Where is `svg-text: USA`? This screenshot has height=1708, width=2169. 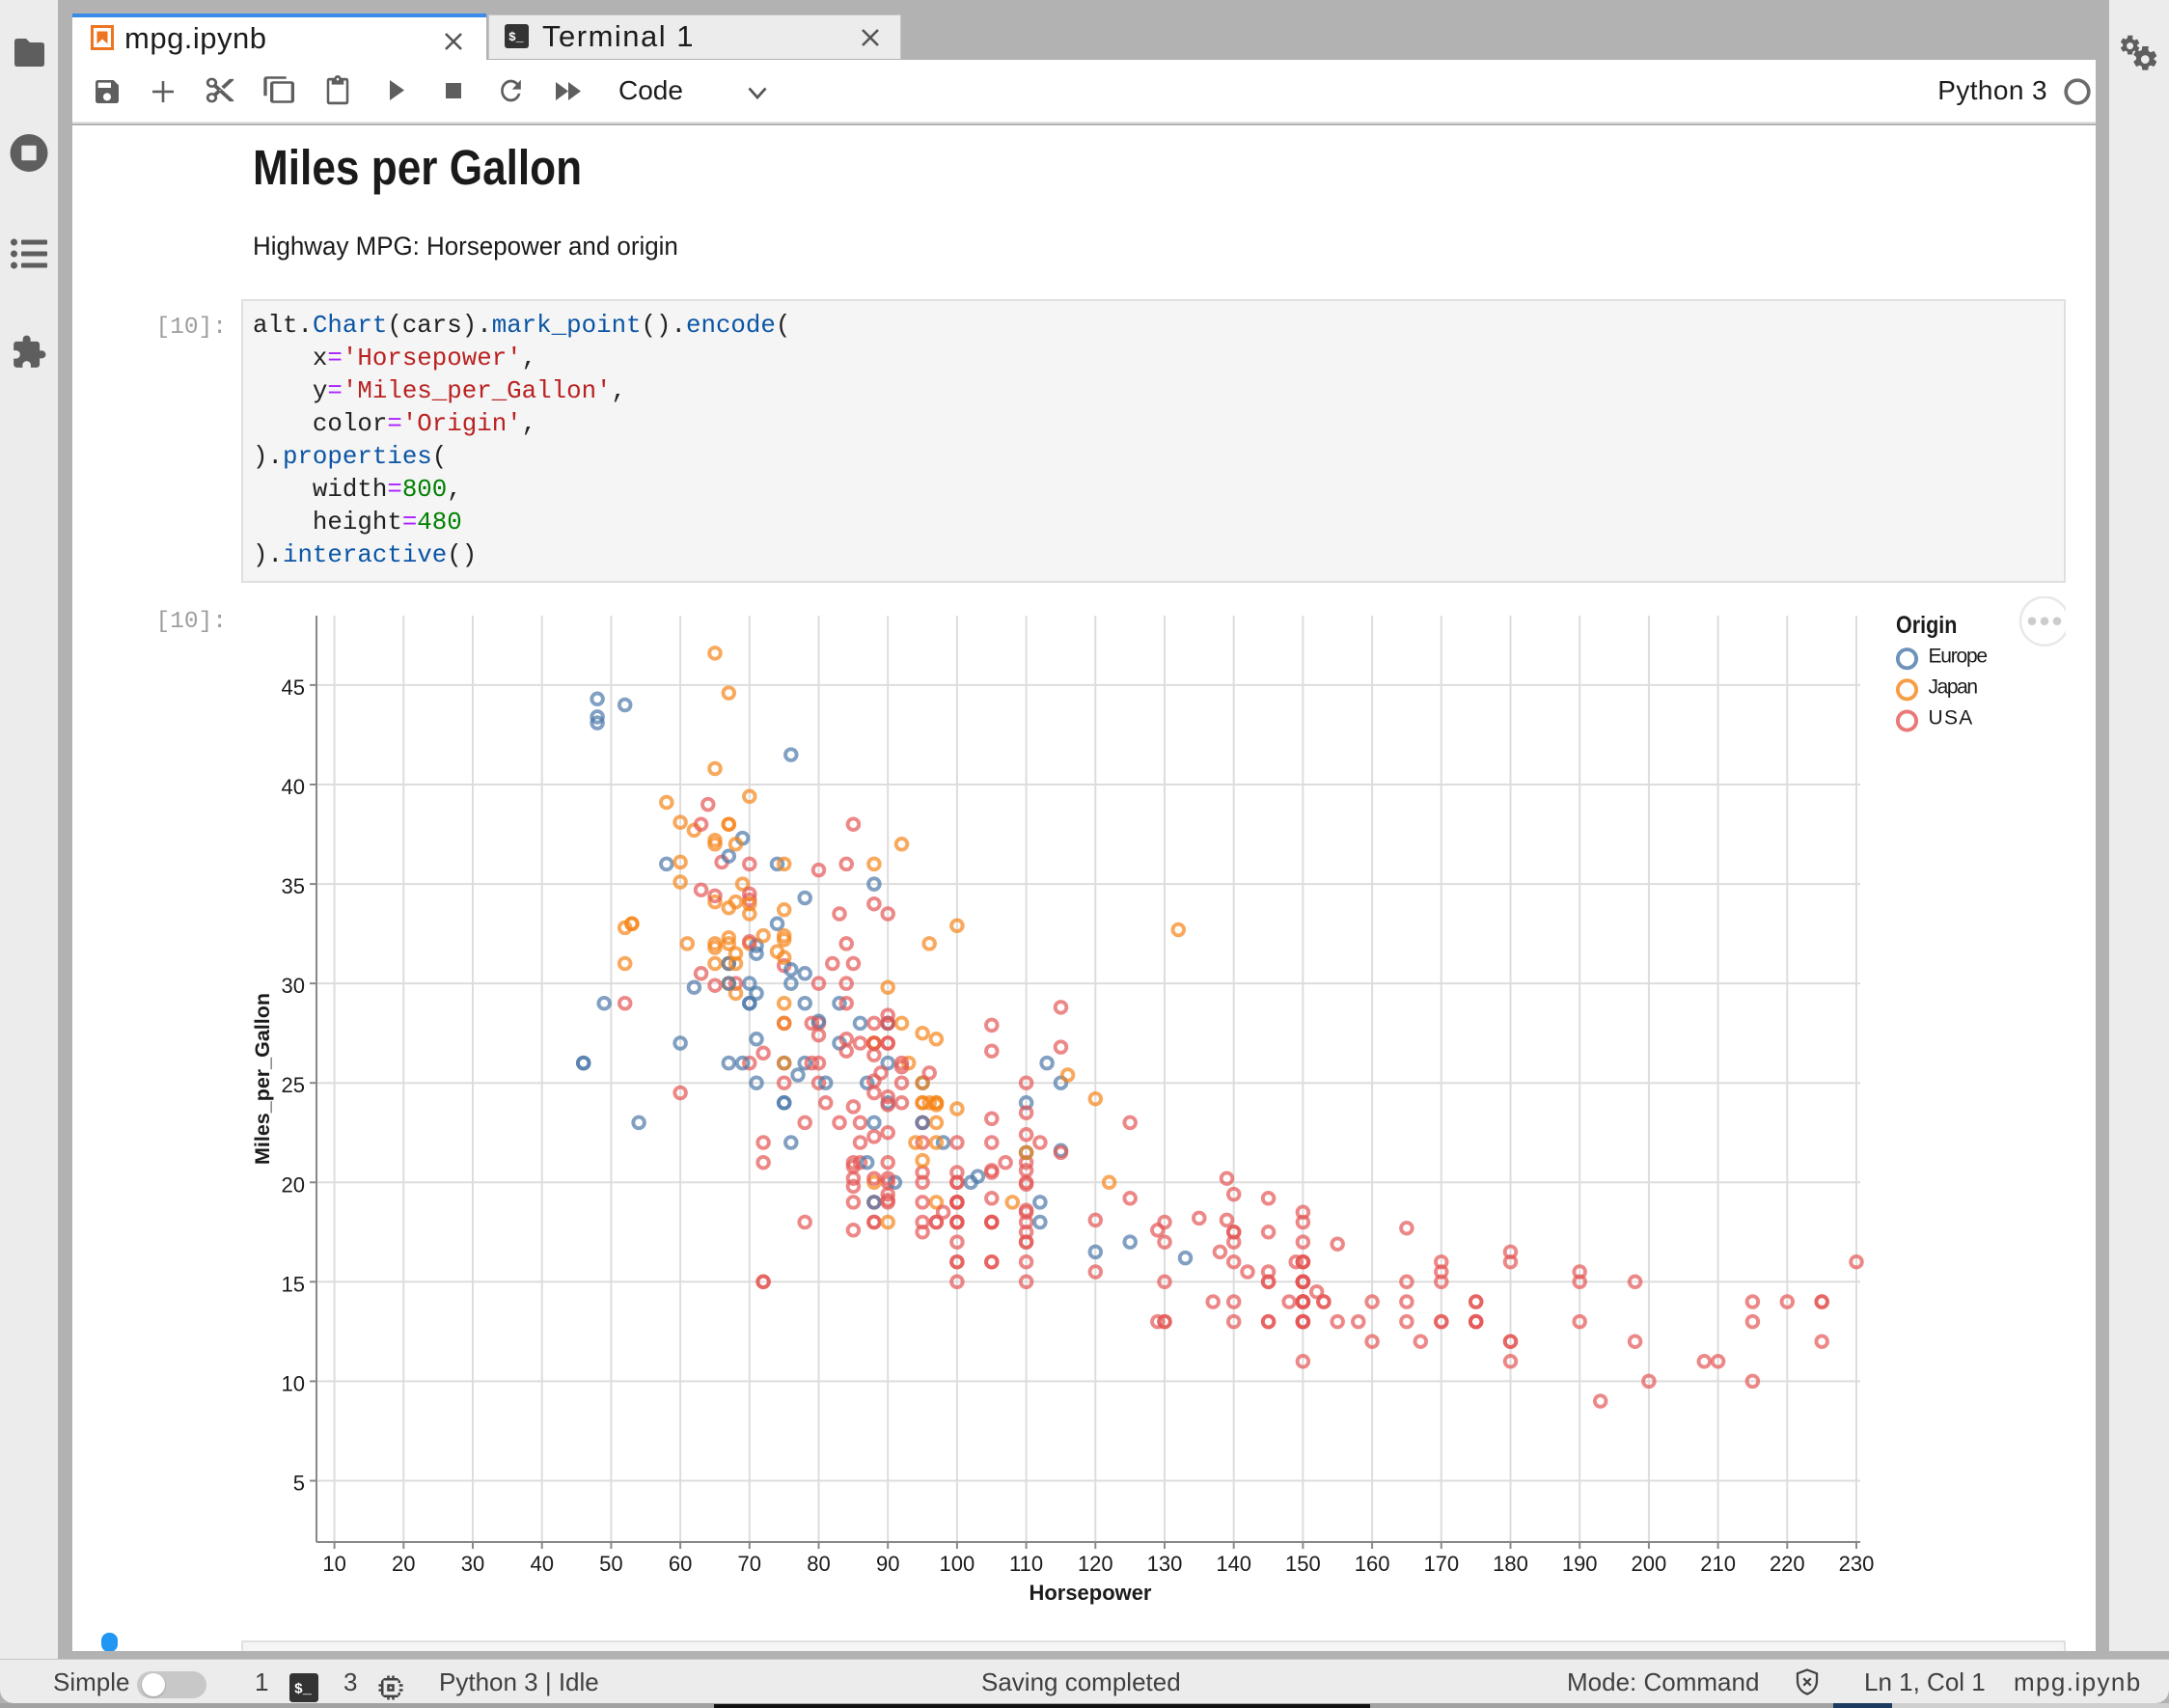 svg-text: USA is located at coordinates (1951, 718).